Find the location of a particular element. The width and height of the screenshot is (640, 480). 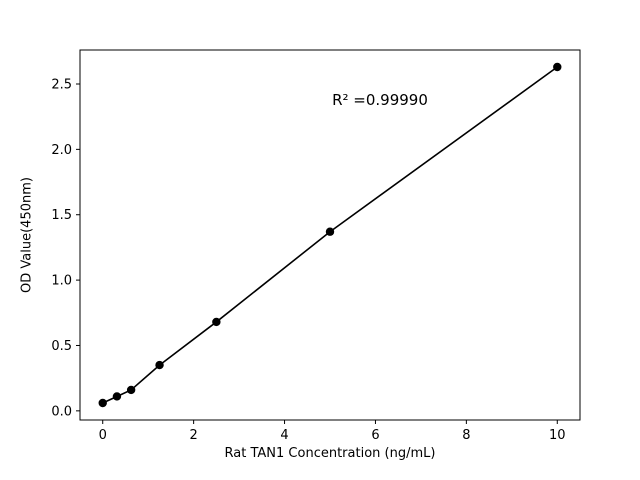

x-tick-label: 0 is located at coordinates (103, 435).